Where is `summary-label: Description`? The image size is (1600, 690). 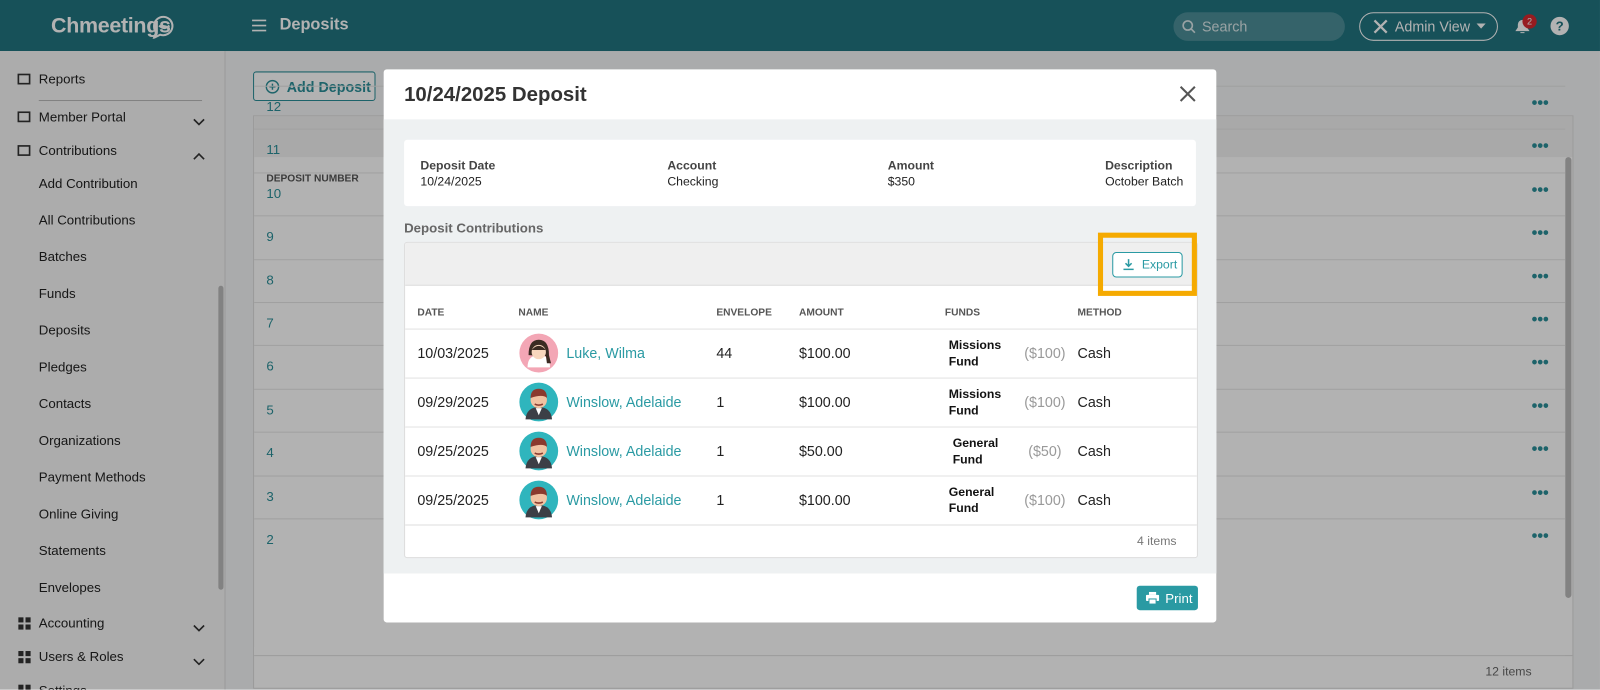
summary-label: Description is located at coordinates (1139, 165).